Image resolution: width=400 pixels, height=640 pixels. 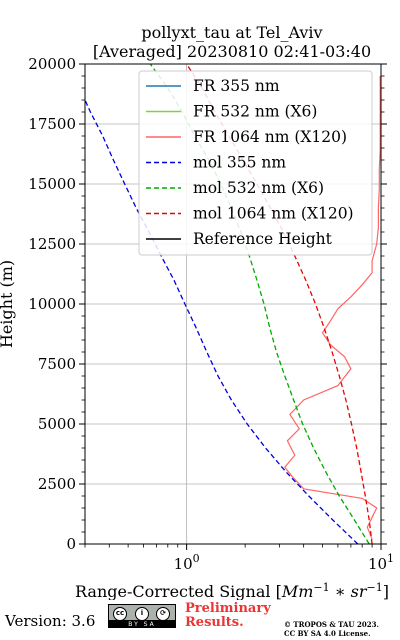 I want to click on legend-label-reference-height: Reference Height, so click(x=263, y=239).